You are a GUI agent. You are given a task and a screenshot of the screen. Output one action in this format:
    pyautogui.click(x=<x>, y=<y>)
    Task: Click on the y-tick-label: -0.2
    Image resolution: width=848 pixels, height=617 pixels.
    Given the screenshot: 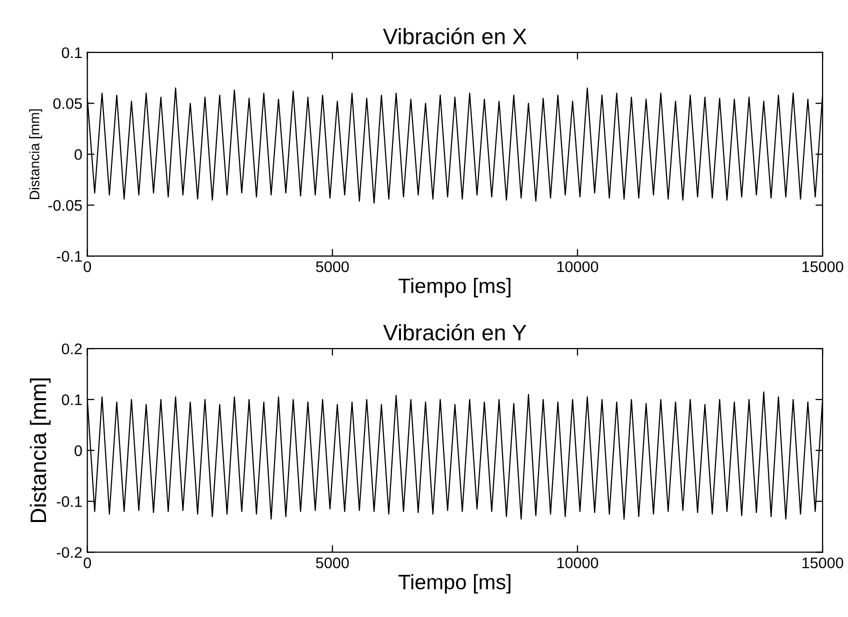 What is the action you would take?
    pyautogui.click(x=69, y=552)
    